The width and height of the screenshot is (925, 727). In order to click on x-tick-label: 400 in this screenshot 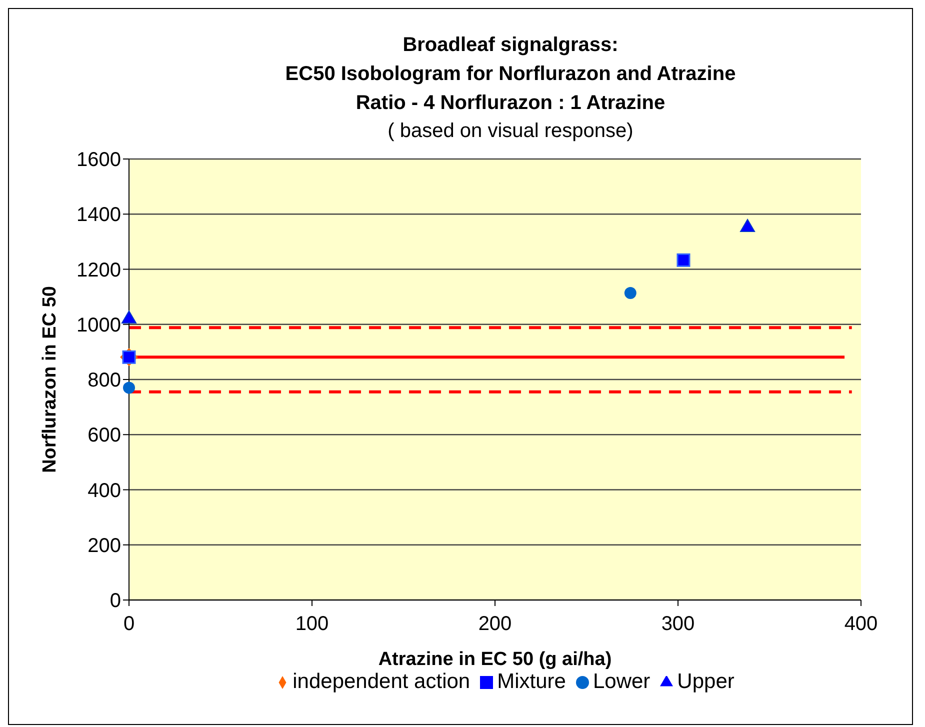, I will do `click(861, 624)`.